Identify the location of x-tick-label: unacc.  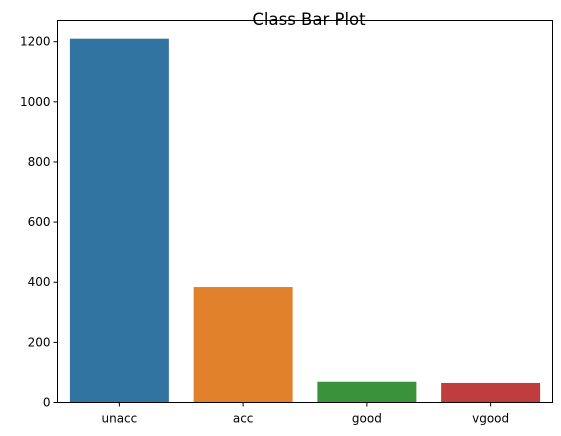
(119, 419).